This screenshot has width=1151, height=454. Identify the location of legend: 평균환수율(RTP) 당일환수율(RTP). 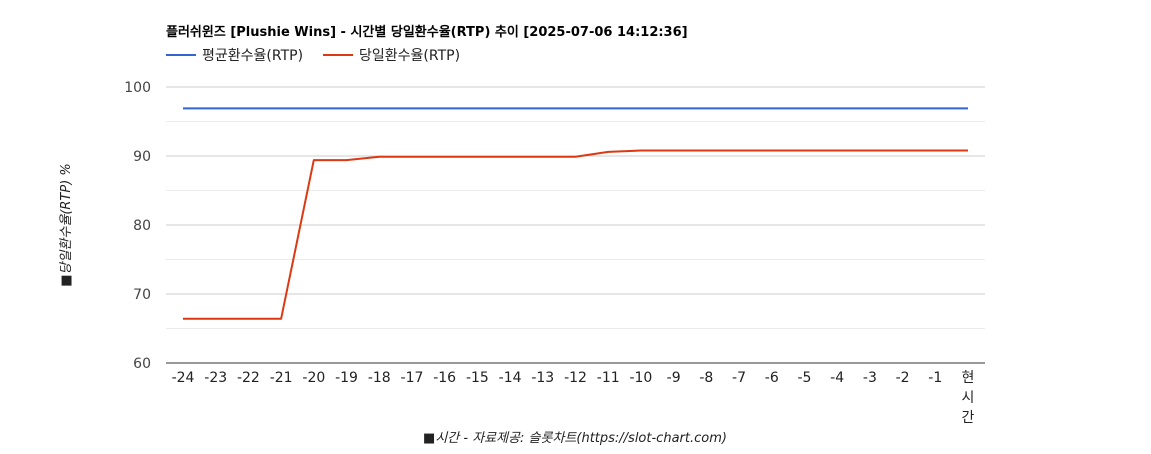
(313, 56).